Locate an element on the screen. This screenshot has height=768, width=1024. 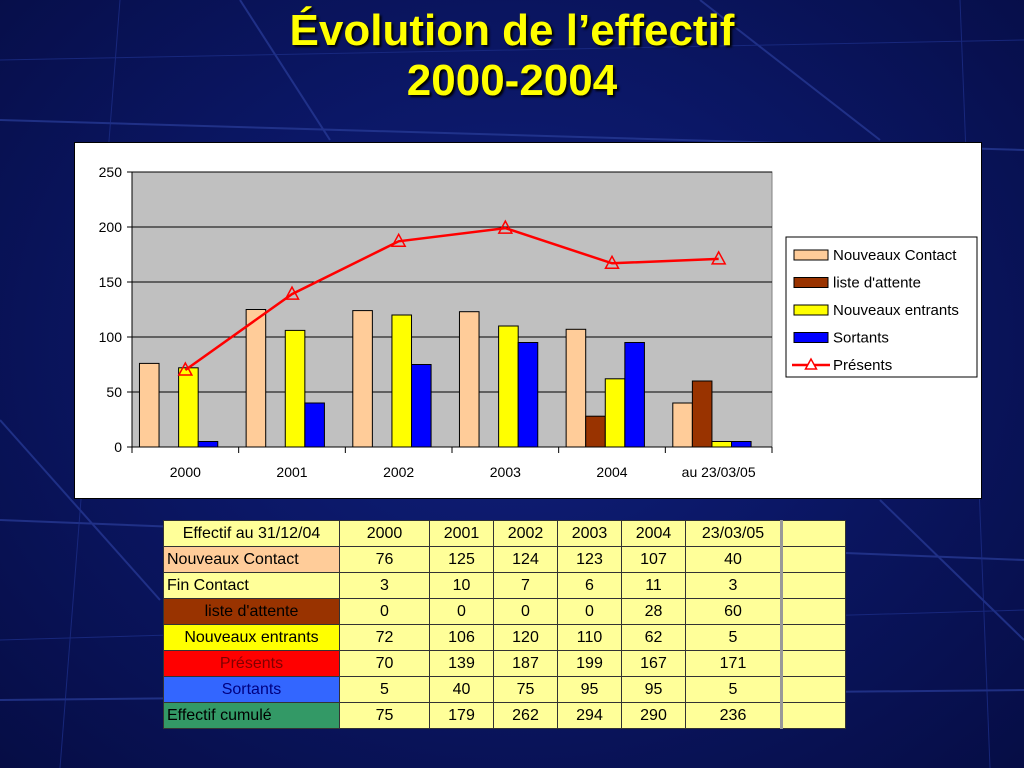
y-tick-label: 150 is located at coordinates (111, 282).